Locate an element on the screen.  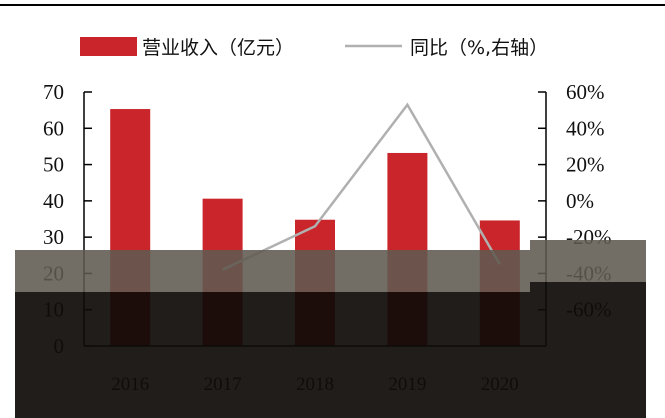
left-tick-label: 70 is located at coordinates (53, 92).